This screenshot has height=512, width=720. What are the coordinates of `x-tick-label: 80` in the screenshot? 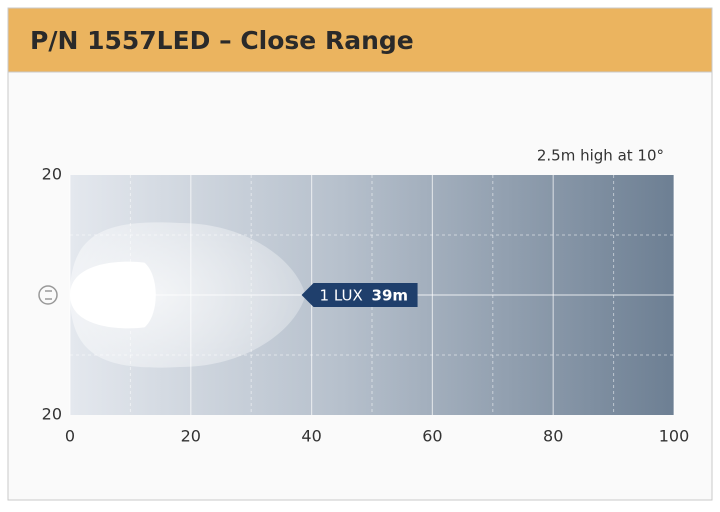 It's located at (553, 436).